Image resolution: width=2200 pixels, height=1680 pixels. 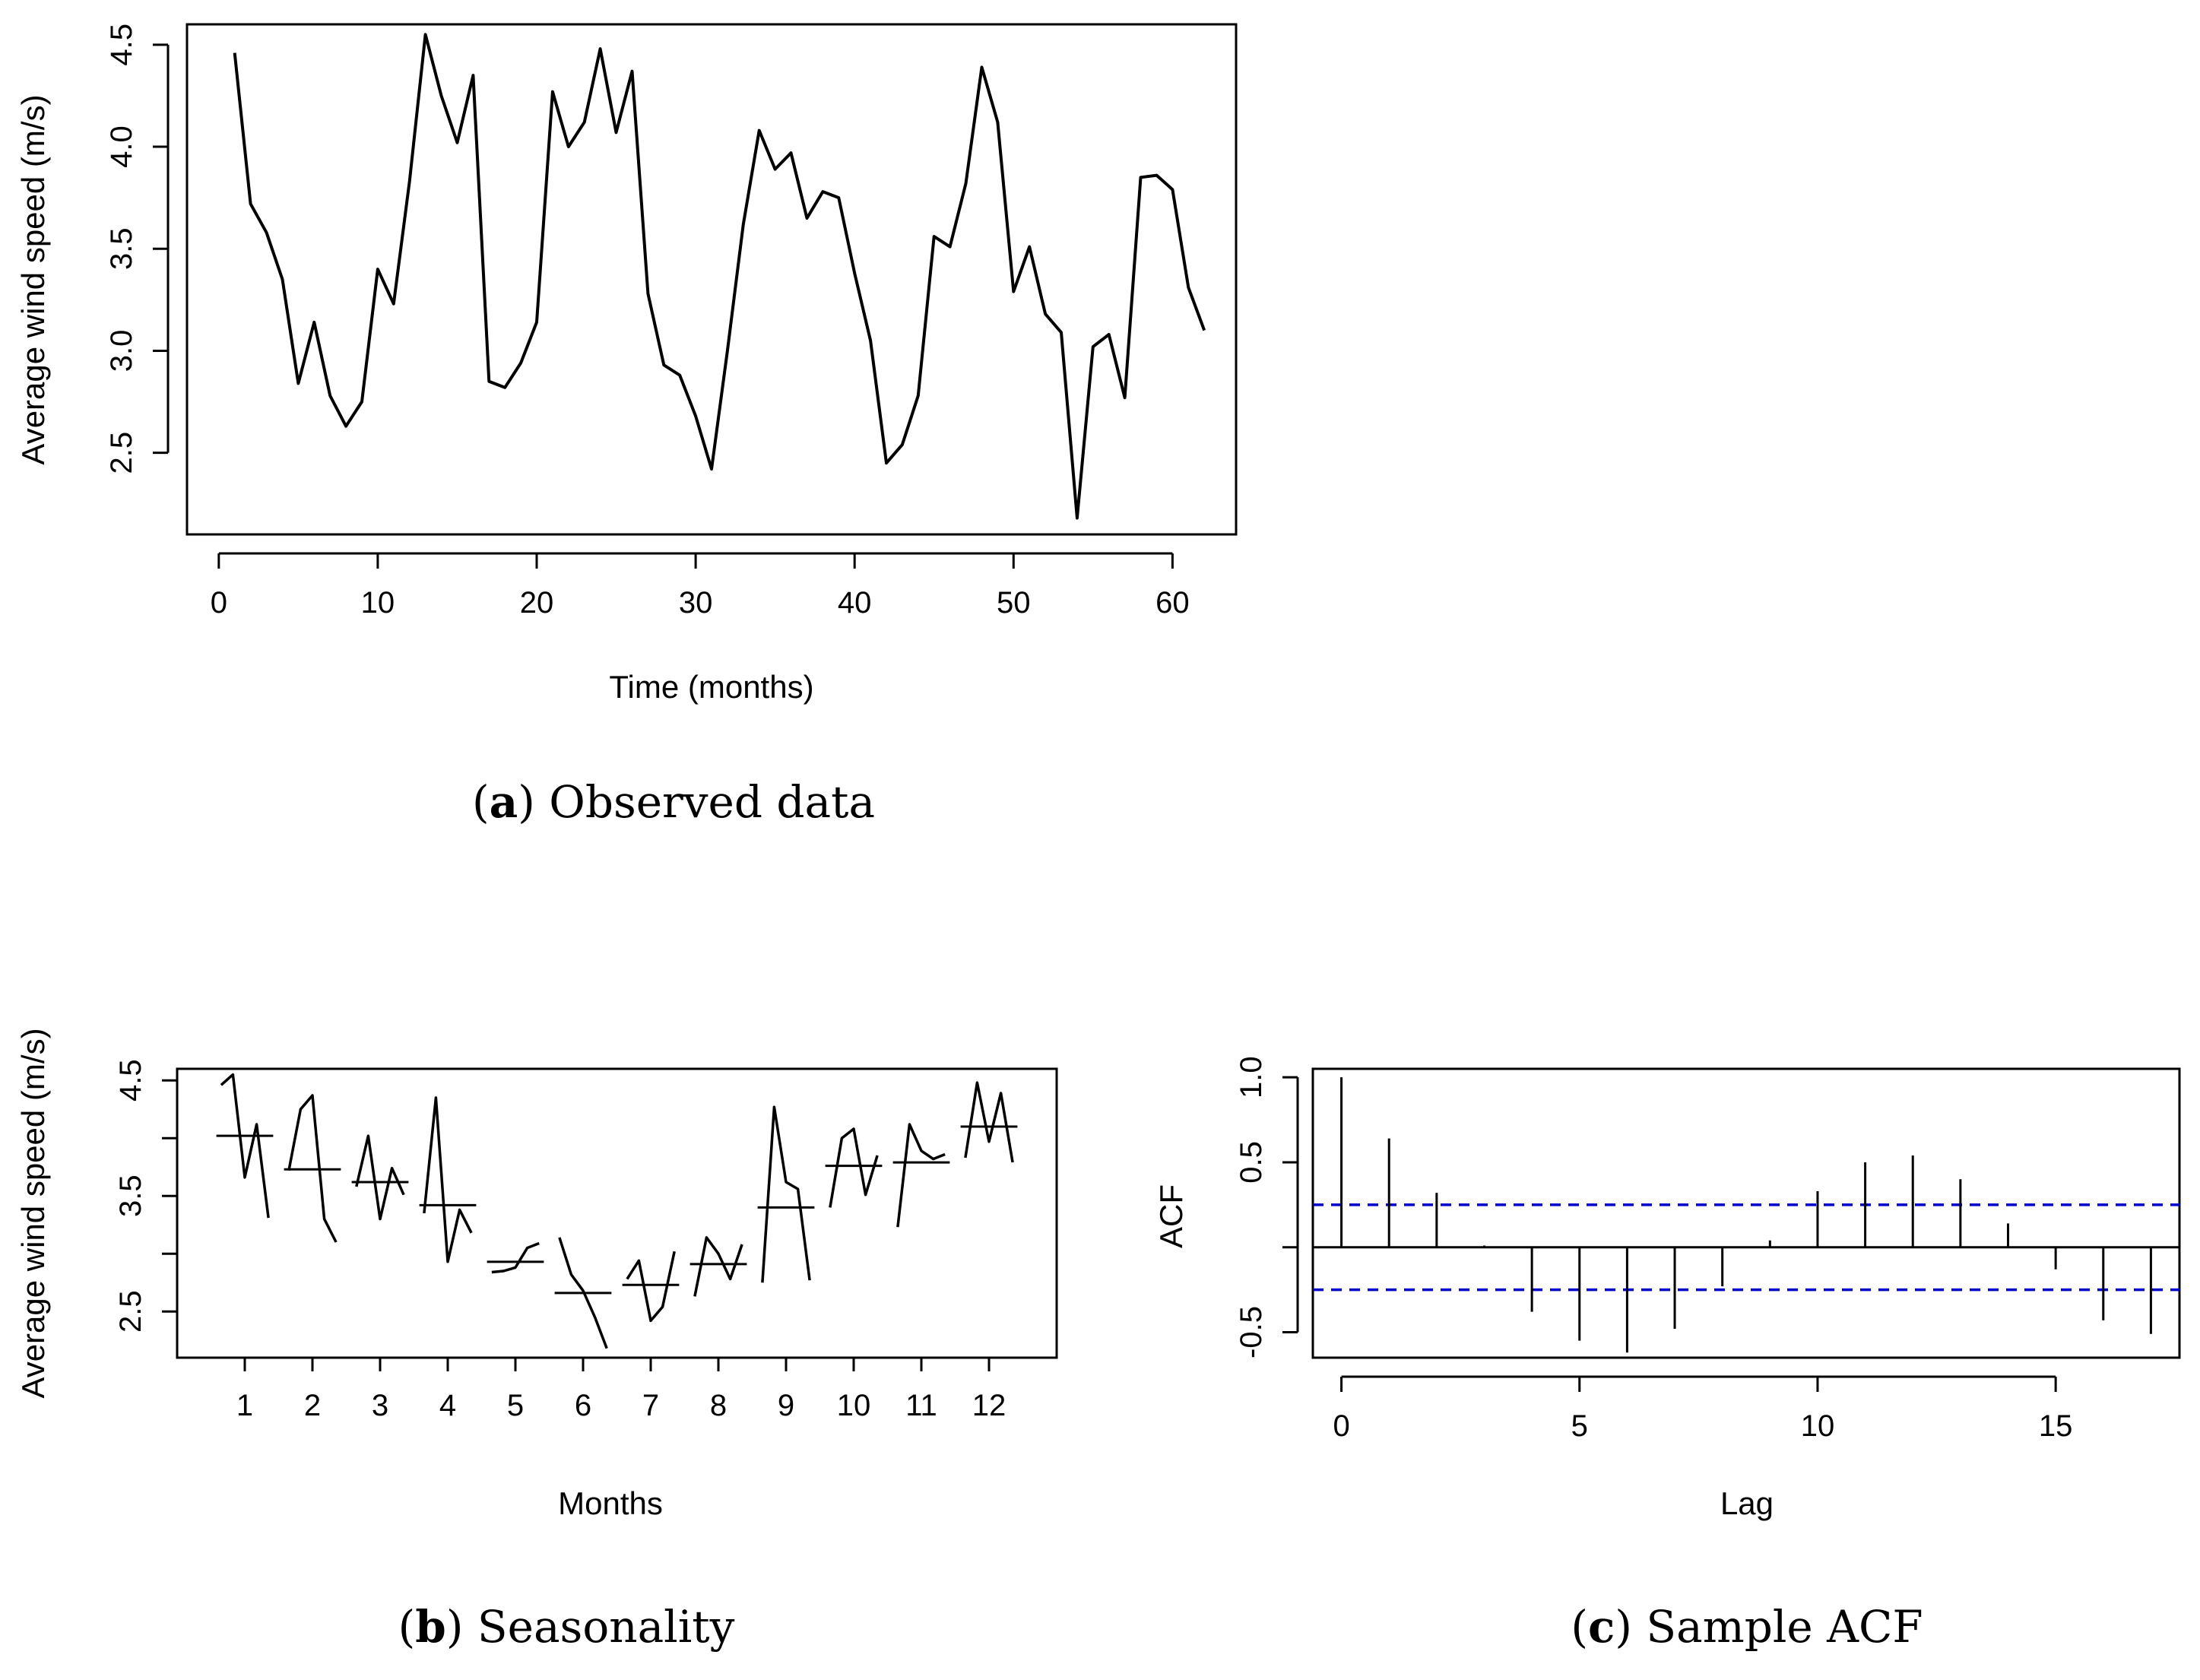 What do you see at coordinates (786, 1405) in the screenshot?
I see `x-tick-label-b: 9` at bounding box center [786, 1405].